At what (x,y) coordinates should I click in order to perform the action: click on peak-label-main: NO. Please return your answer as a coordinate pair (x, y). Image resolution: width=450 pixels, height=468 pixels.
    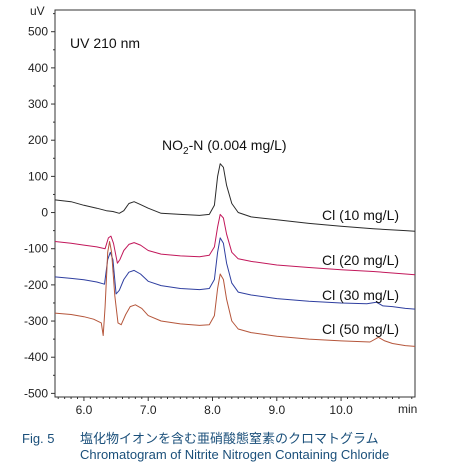
    Looking at the image, I should click on (172, 145).